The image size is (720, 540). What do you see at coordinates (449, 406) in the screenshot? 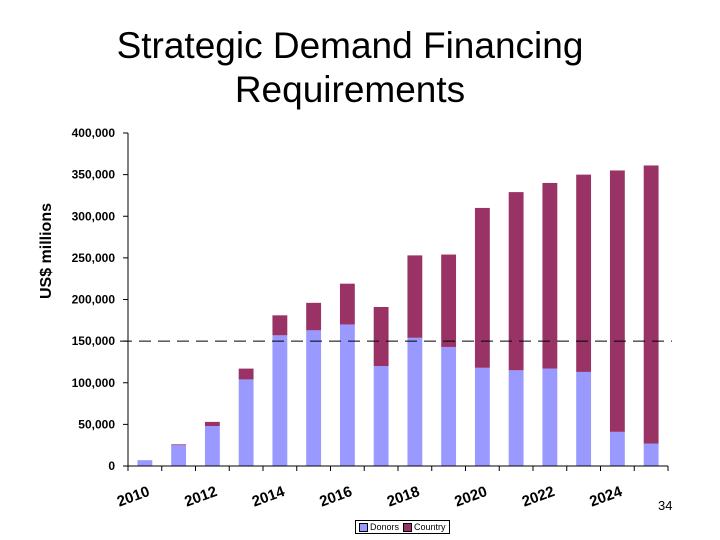
I see `bar-donors-2019` at bounding box center [449, 406].